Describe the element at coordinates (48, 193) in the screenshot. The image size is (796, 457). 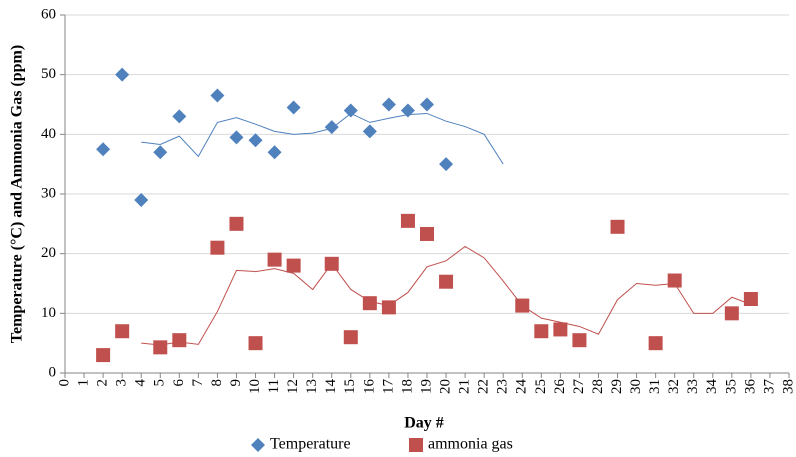
I see `y-tick-label: 30` at that location.